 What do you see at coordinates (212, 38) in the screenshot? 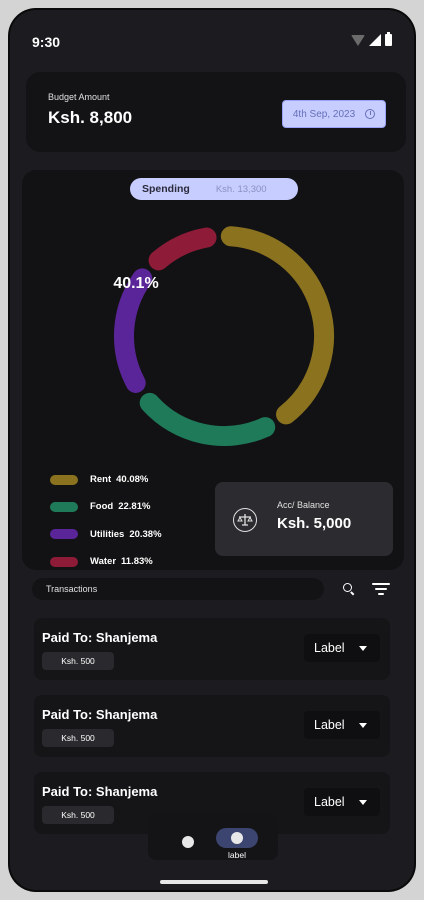
I see `status-bar: 9:30` at bounding box center [212, 38].